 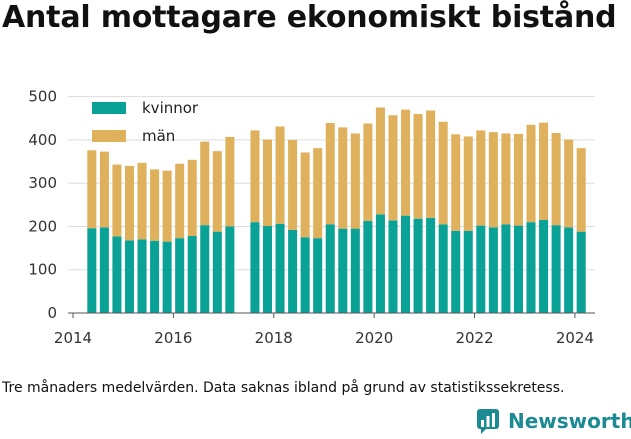 What do you see at coordinates (309, 17) in the screenshot?
I see `chart-title: Antal mottagare ekonomiskt bistånd` at bounding box center [309, 17].